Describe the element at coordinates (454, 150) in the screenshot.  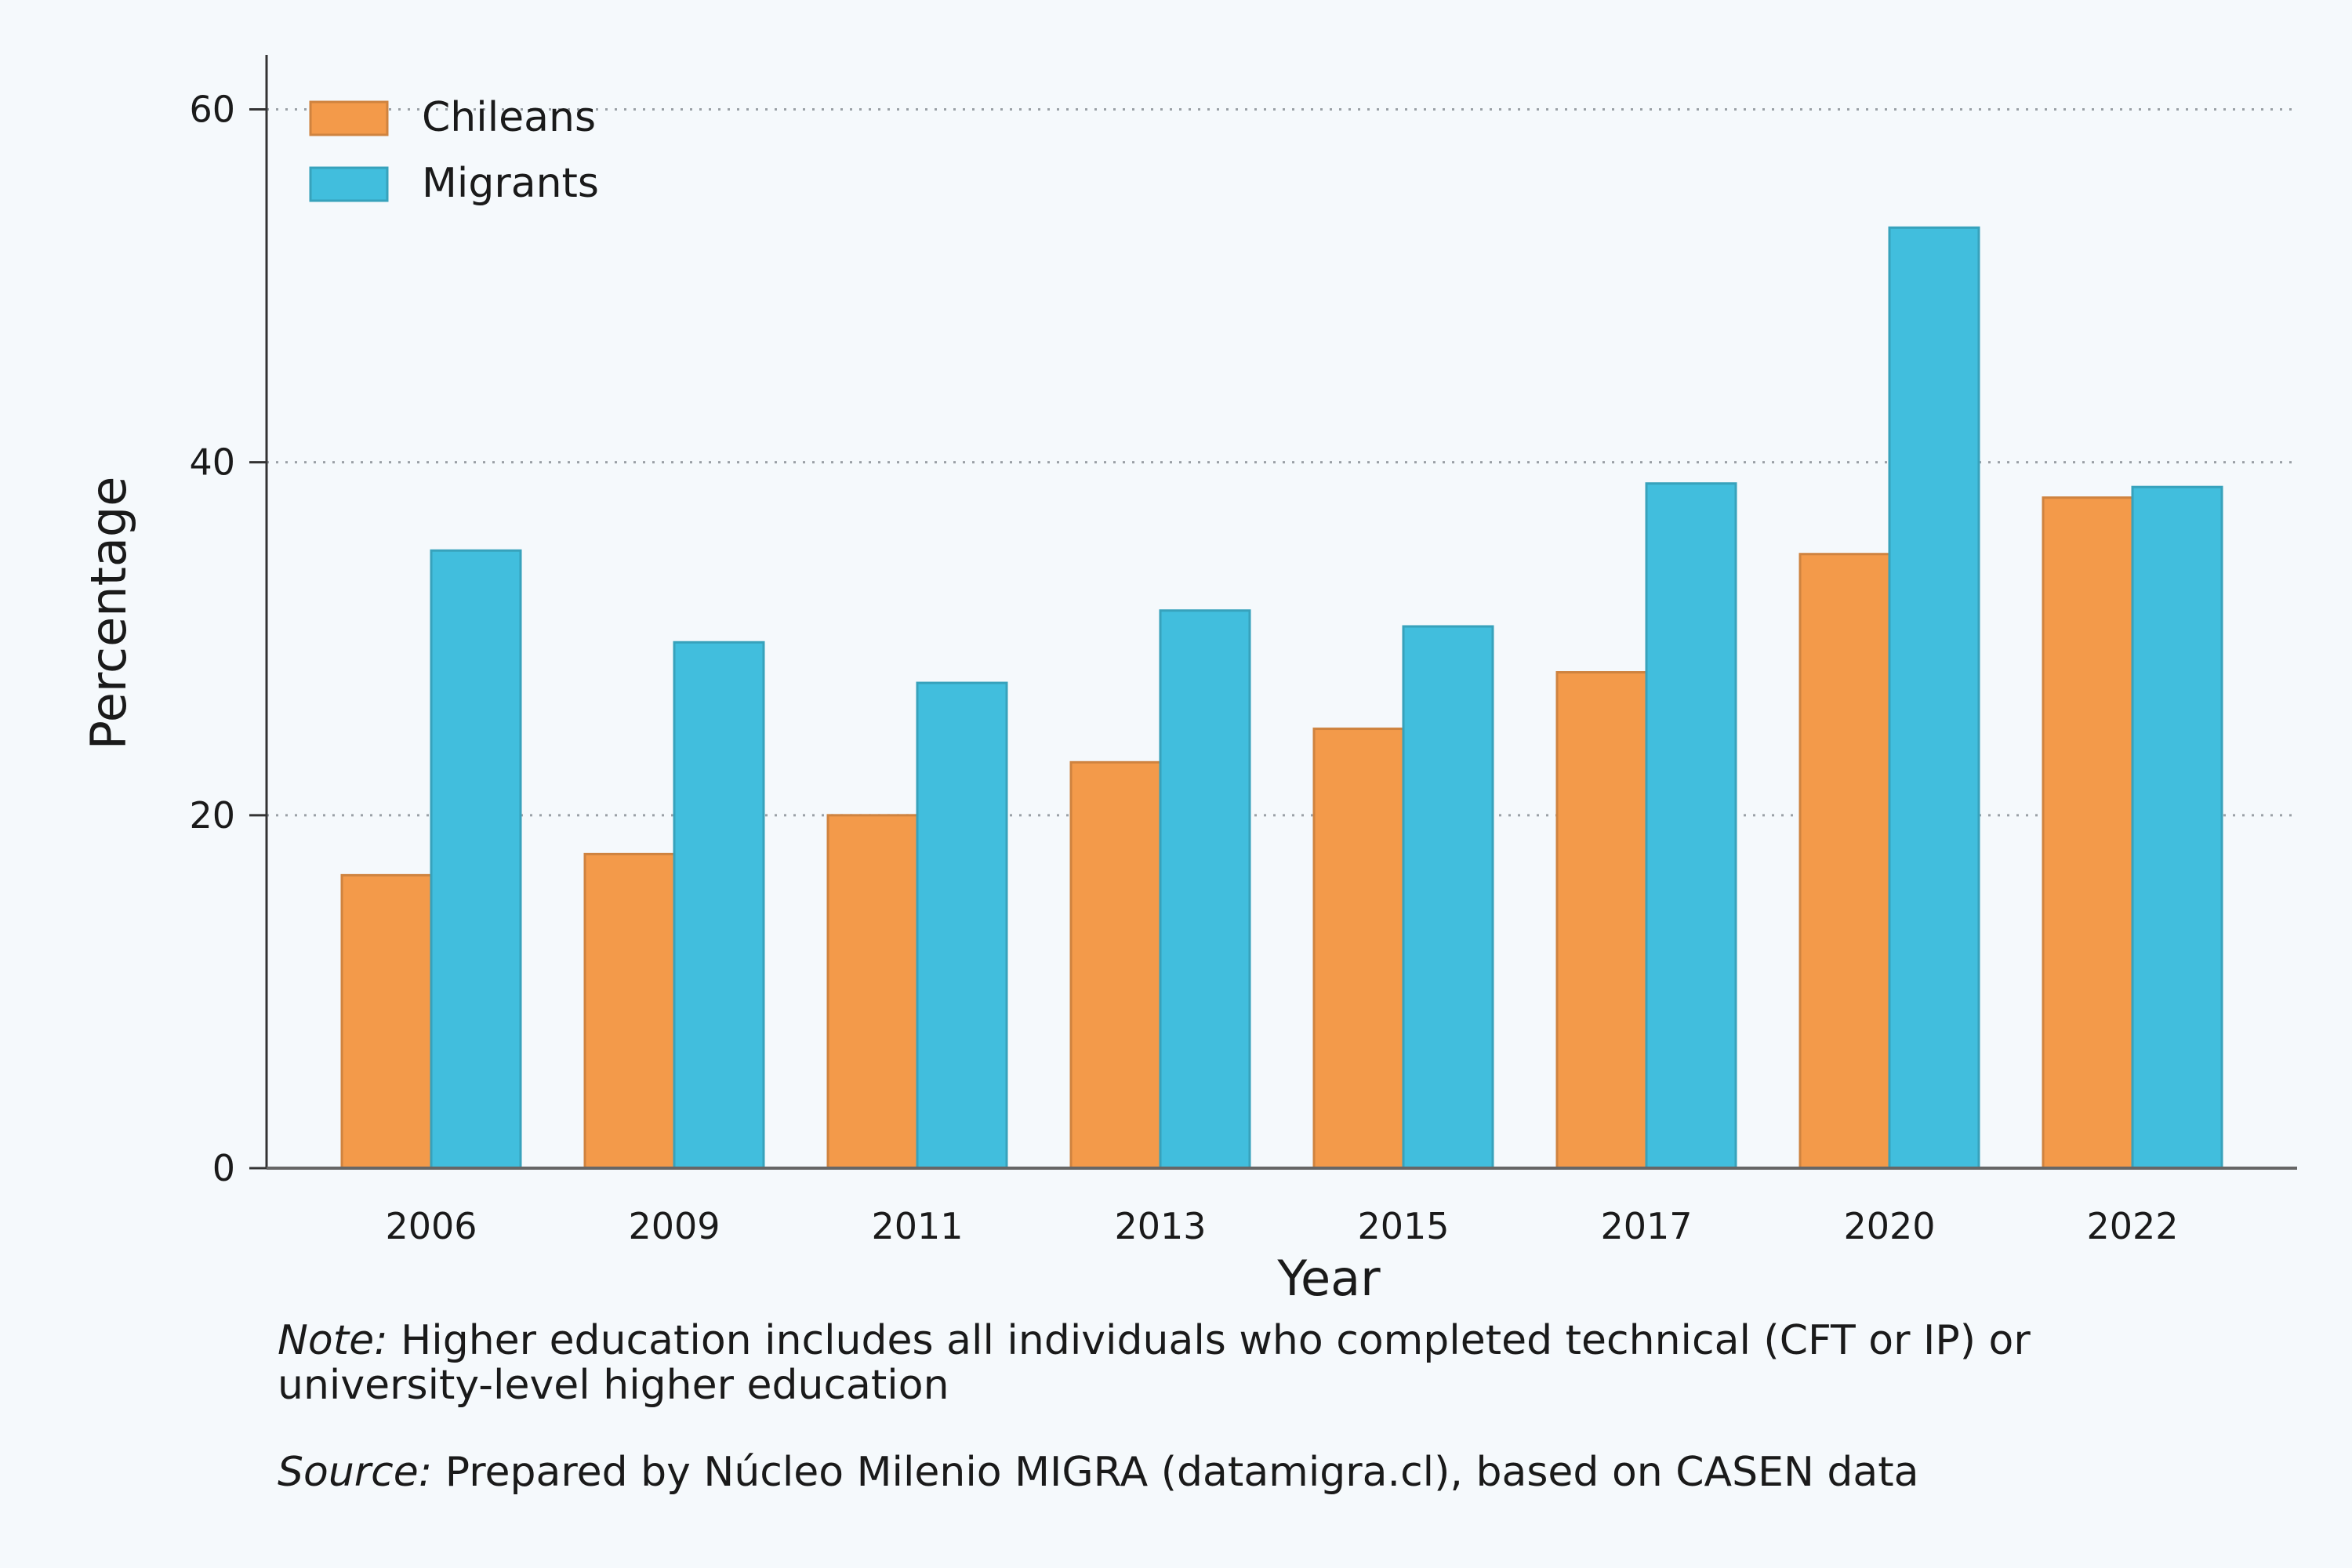
I see `legend: Chileans Migrants` at that location.